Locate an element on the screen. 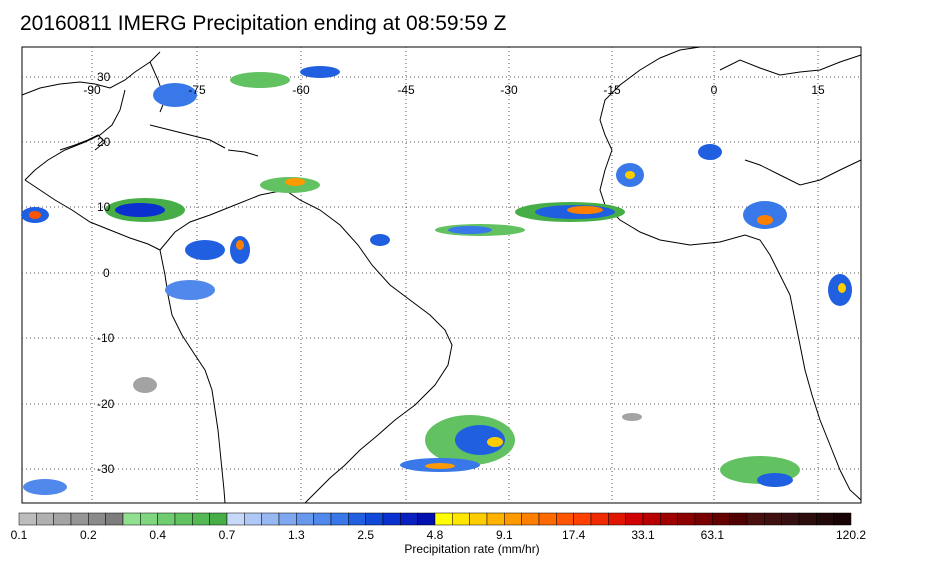  coast-africa-east is located at coordinates (803, 172).